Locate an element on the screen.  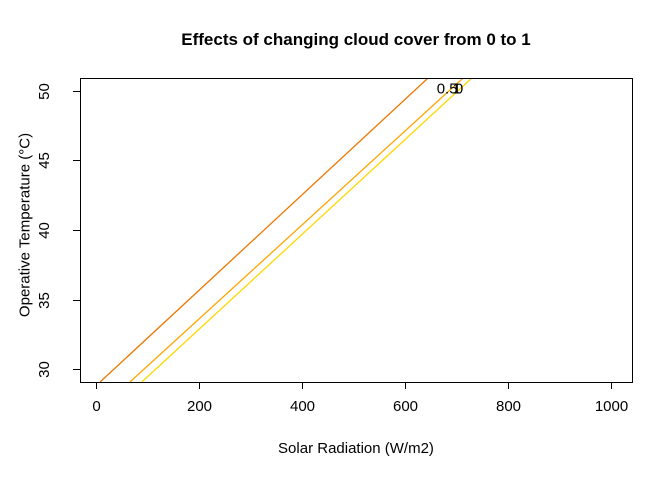
x-tick-label: 600 is located at coordinates (405, 406).